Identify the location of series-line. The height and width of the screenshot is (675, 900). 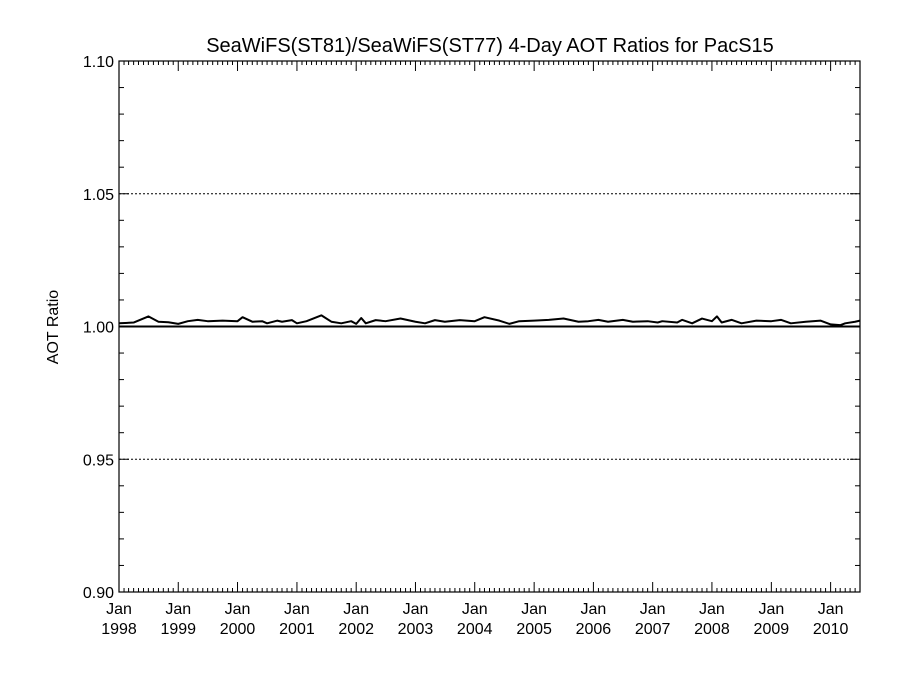
(489, 320).